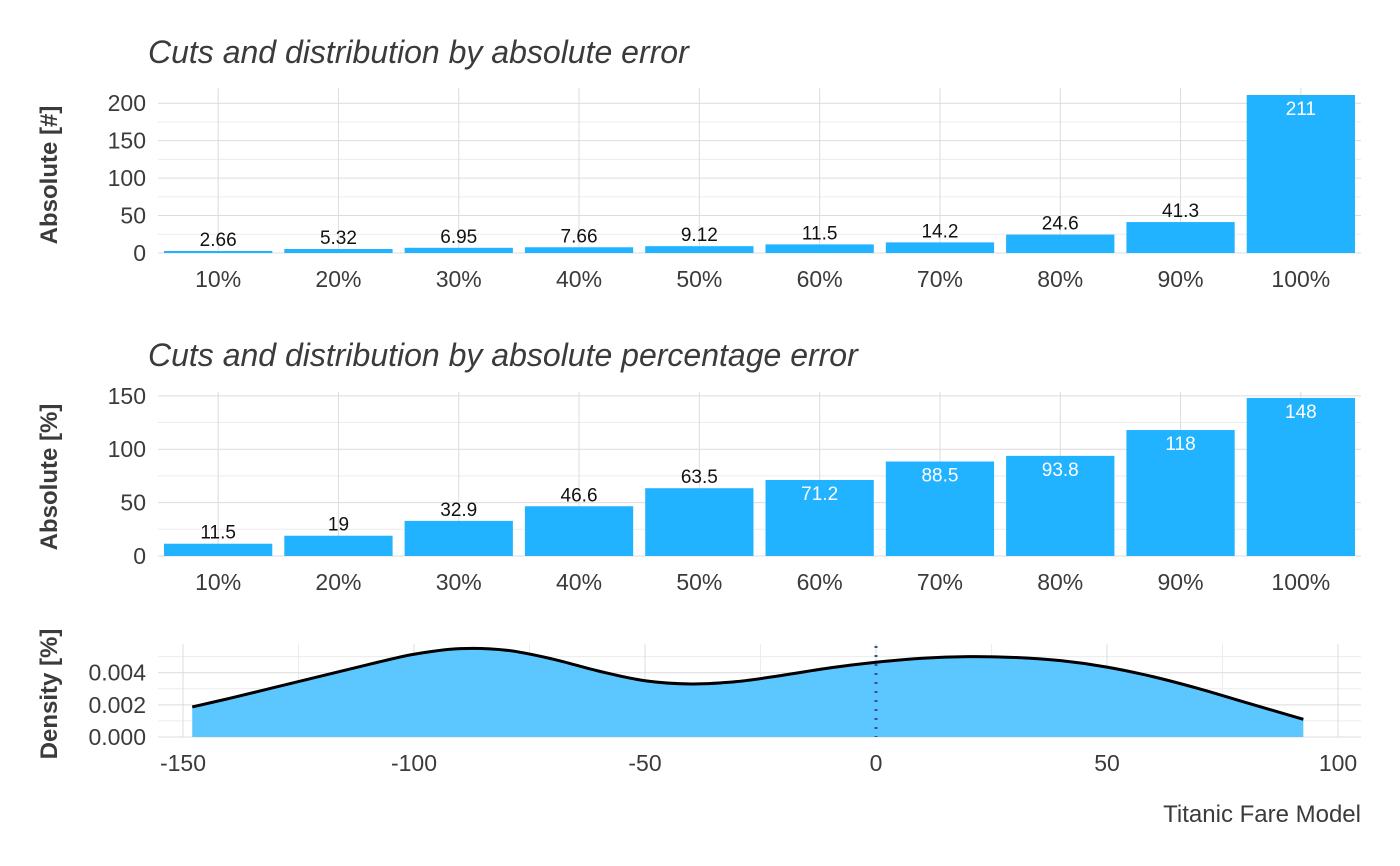 The width and height of the screenshot is (1400, 866). Describe the element at coordinates (579, 236) in the screenshot. I see `bar-data-label: 7.66` at that location.